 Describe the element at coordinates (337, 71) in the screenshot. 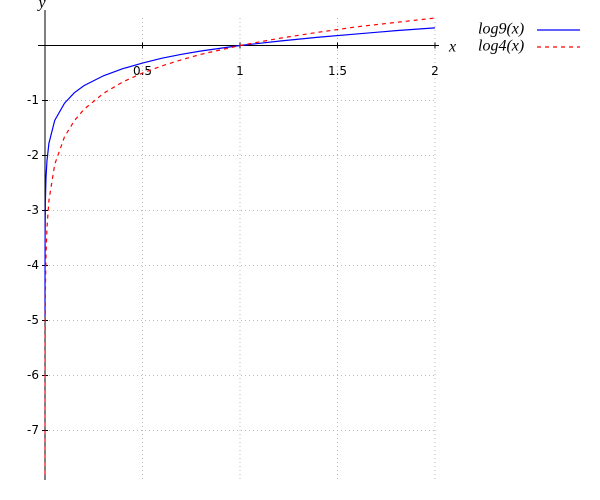

I see `x-tick-label: 1.5` at that location.